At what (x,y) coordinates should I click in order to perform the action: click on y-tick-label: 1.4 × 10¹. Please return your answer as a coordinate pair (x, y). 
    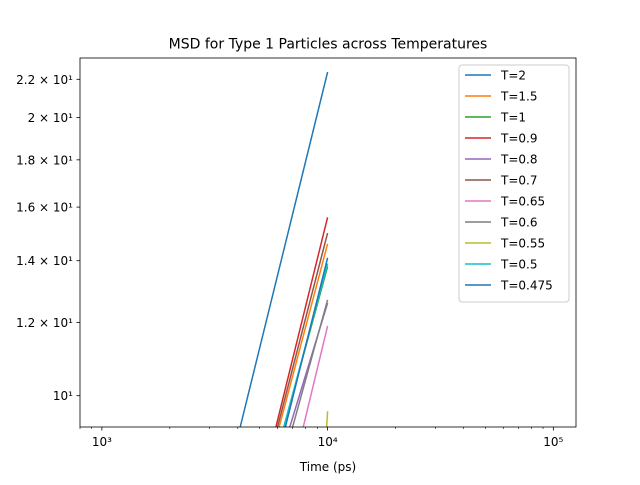
    Looking at the image, I should click on (44, 261).